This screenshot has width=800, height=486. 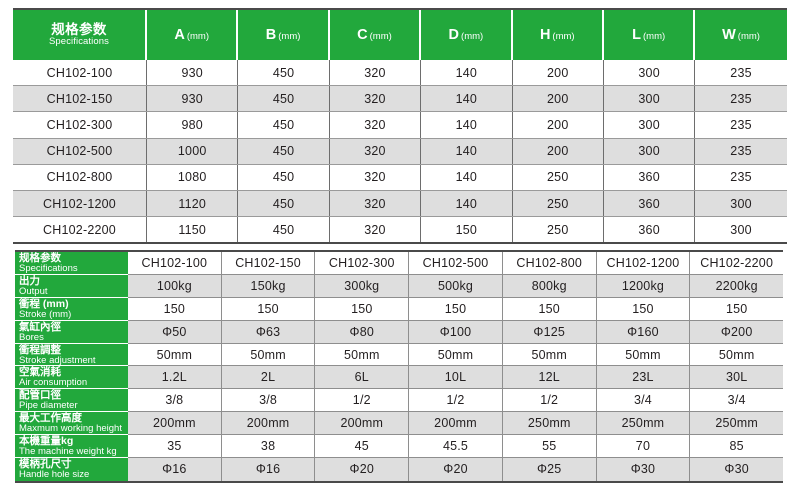 What do you see at coordinates (362, 286) in the screenshot?
I see `spec-cell: 300kg` at bounding box center [362, 286].